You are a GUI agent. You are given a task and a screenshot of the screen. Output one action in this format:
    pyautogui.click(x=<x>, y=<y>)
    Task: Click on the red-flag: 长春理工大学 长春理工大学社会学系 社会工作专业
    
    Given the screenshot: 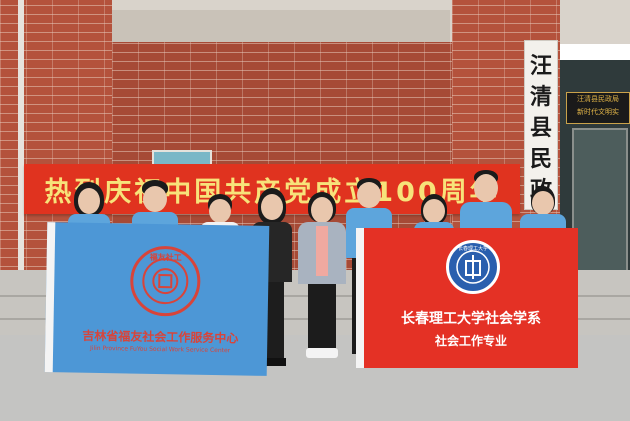 What is the action you would take?
    pyautogui.click(x=467, y=298)
    